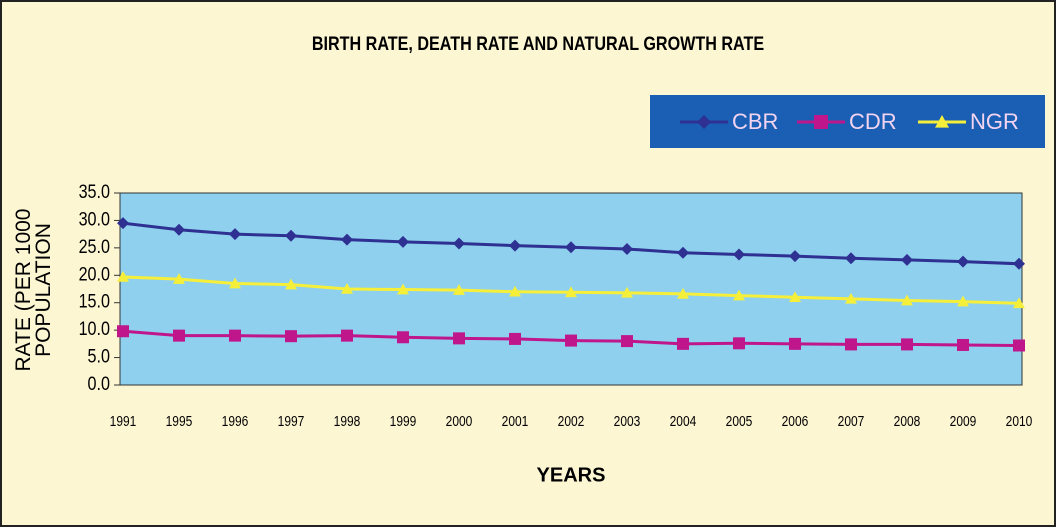 The image size is (1056, 527). Describe the element at coordinates (795, 421) in the screenshot. I see `x-tick-label: 2006` at that location.